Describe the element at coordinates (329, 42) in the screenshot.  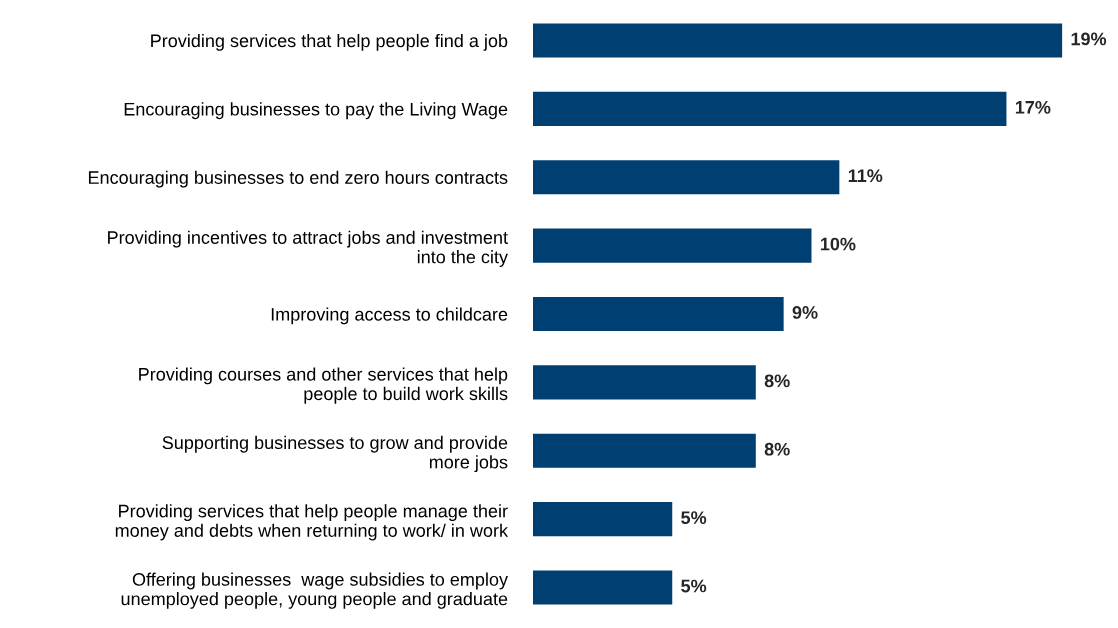
I see `y-tick-label: Providing services that help people find a job` at that location.